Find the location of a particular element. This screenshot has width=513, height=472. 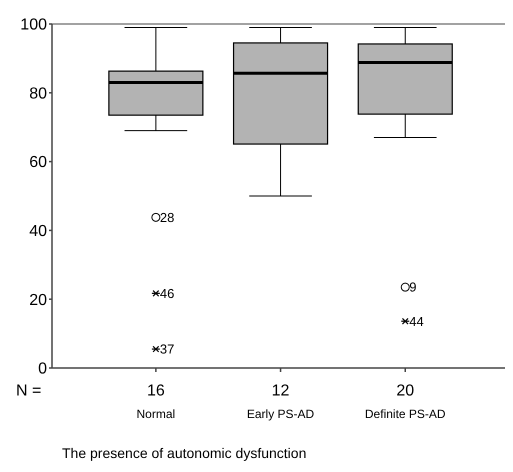

text: N = is located at coordinates (29, 391).